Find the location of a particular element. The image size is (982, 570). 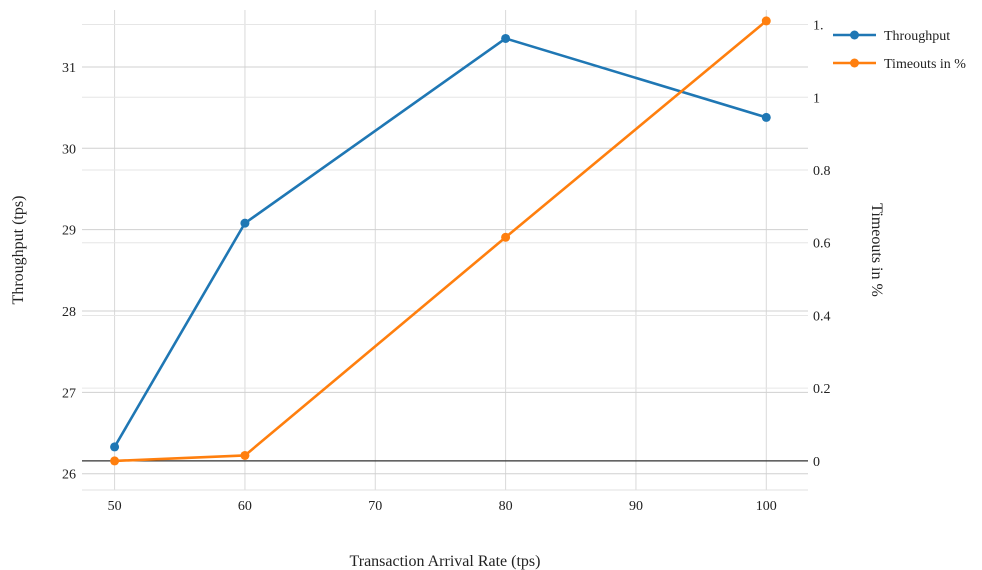

legend-label: Throughput is located at coordinates (917, 36).